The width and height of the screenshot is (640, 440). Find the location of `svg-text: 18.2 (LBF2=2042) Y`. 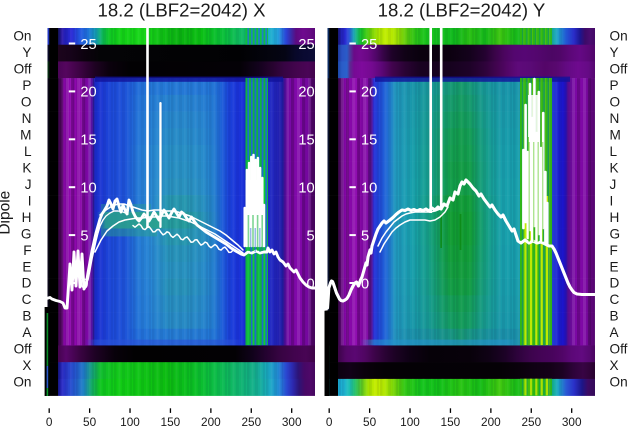

svg-text: 18.2 (LBF2=2042) Y is located at coordinates (462, 10).